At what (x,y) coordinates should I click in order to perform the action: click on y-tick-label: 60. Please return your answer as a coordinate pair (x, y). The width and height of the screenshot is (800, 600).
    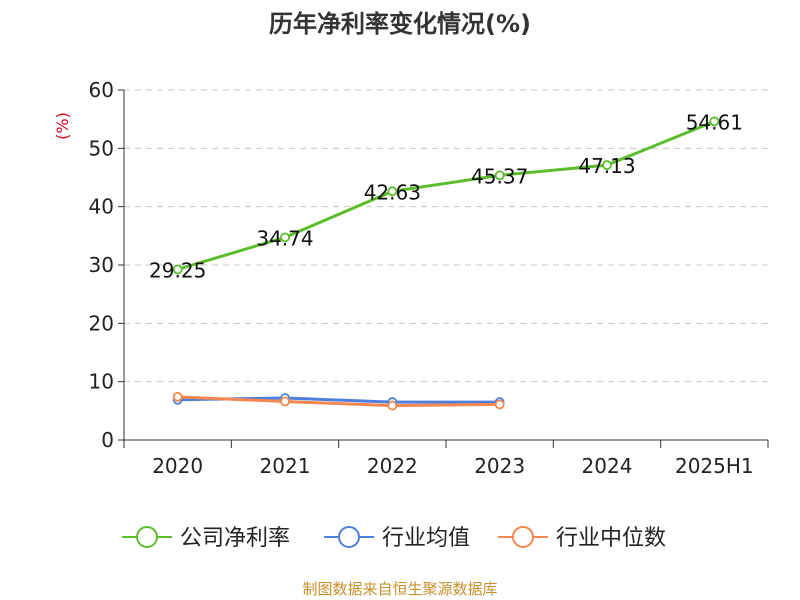
    Looking at the image, I should click on (101, 90).